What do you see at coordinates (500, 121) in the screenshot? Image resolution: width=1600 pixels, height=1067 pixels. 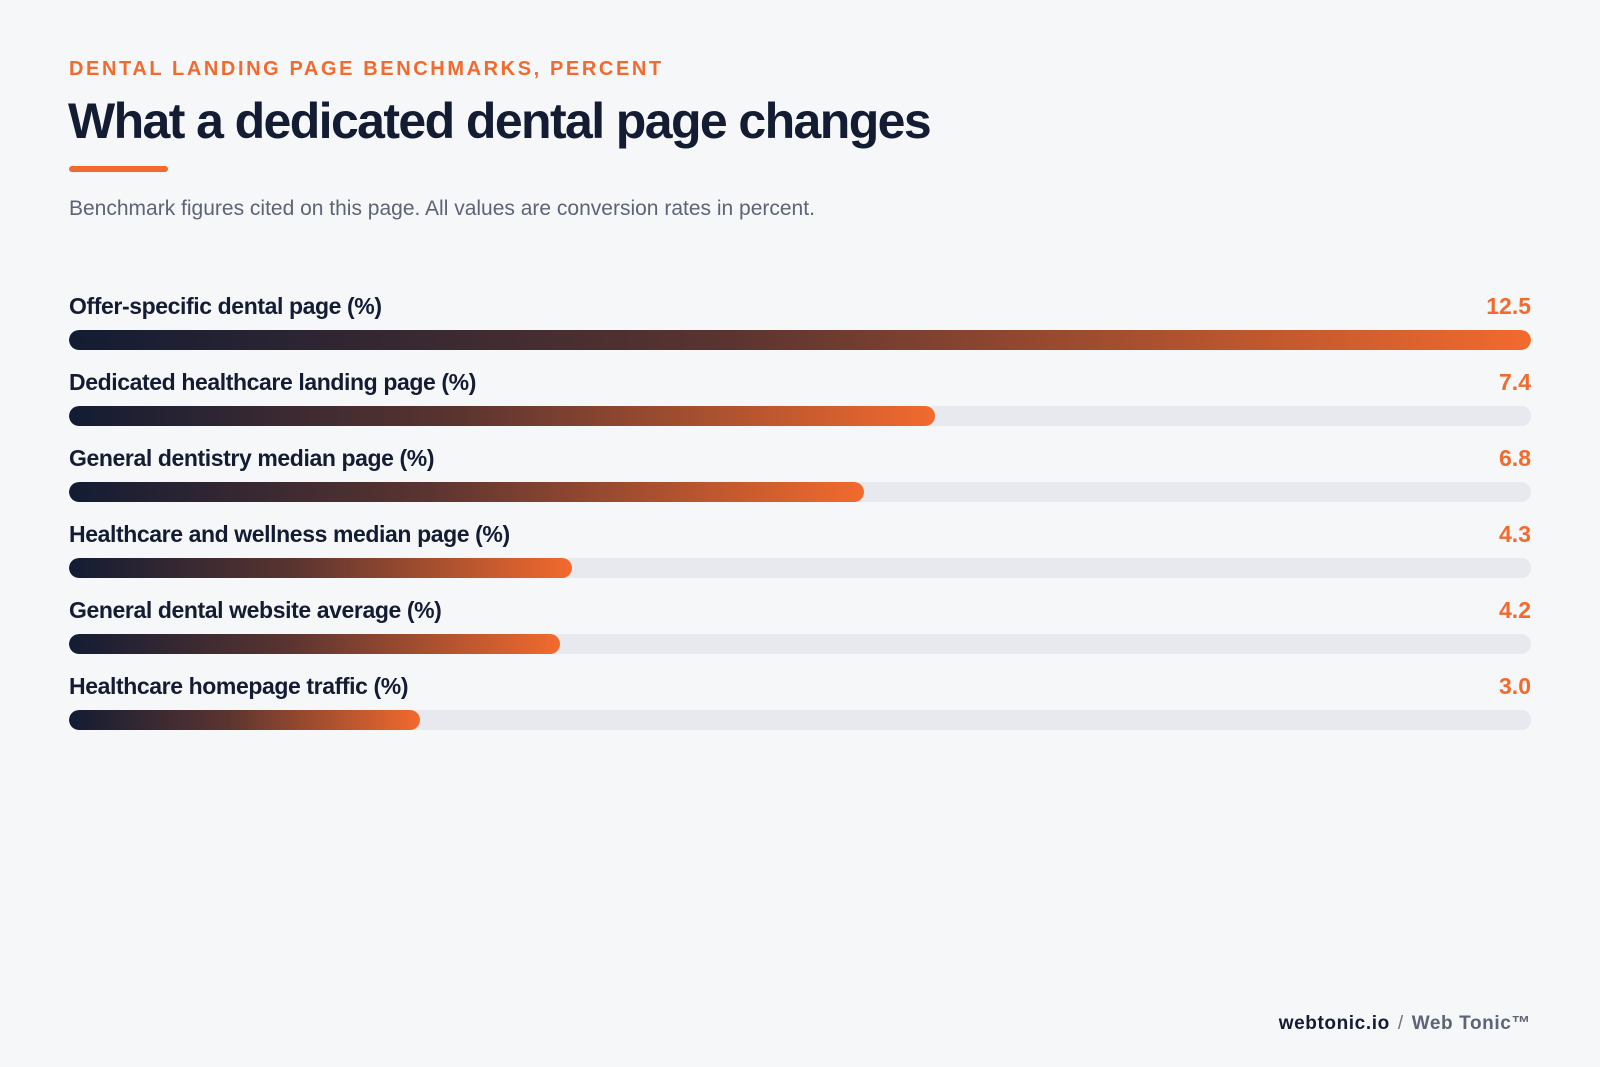 I see `chart-title: What a dedicated dental page changes` at bounding box center [500, 121].